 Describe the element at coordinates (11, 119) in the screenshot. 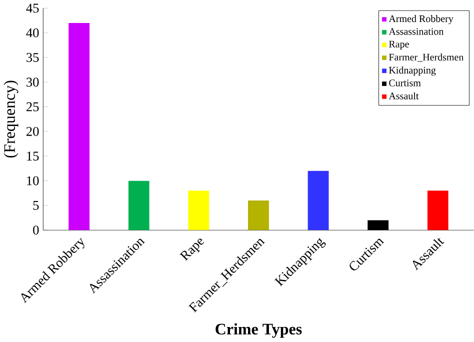

I see `y-axis-title: (Frequency)` at that location.